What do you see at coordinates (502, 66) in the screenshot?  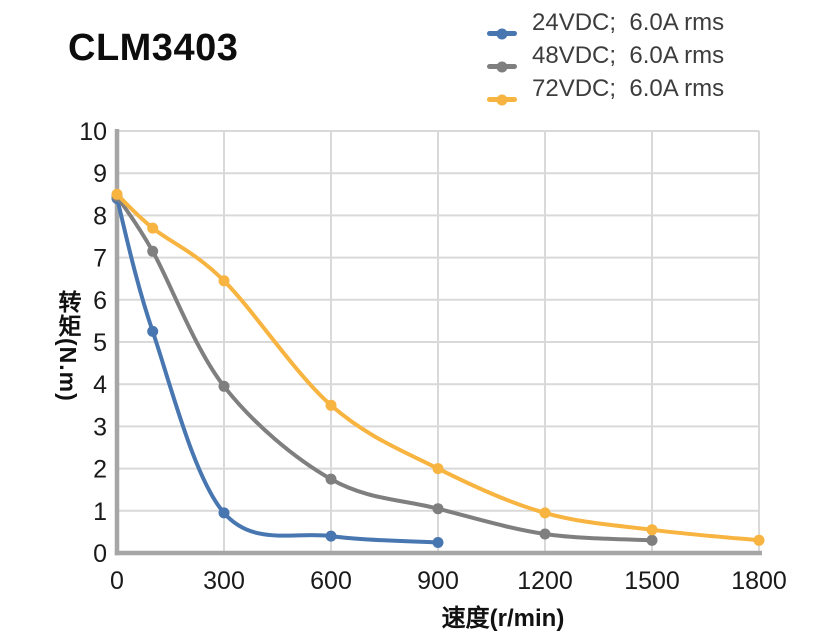 I see `legend-marker-48vdc-line-dot-icon` at bounding box center [502, 66].